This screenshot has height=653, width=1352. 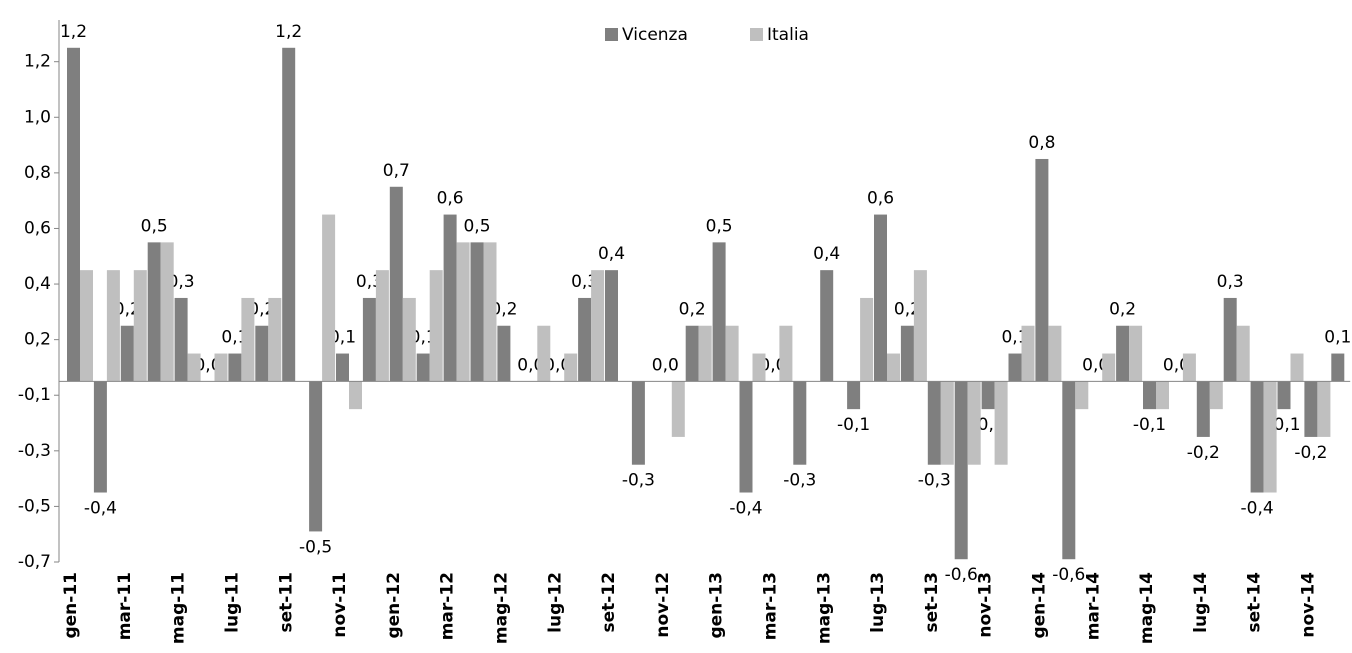 I want to click on y-tick-label: -0,3, so click(x=34, y=451).